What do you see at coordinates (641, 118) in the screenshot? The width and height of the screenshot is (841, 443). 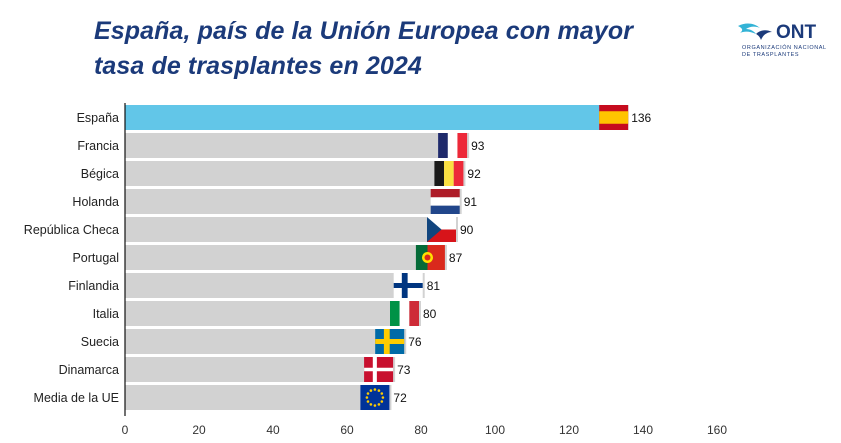 I see `value-label: 136` at bounding box center [641, 118].